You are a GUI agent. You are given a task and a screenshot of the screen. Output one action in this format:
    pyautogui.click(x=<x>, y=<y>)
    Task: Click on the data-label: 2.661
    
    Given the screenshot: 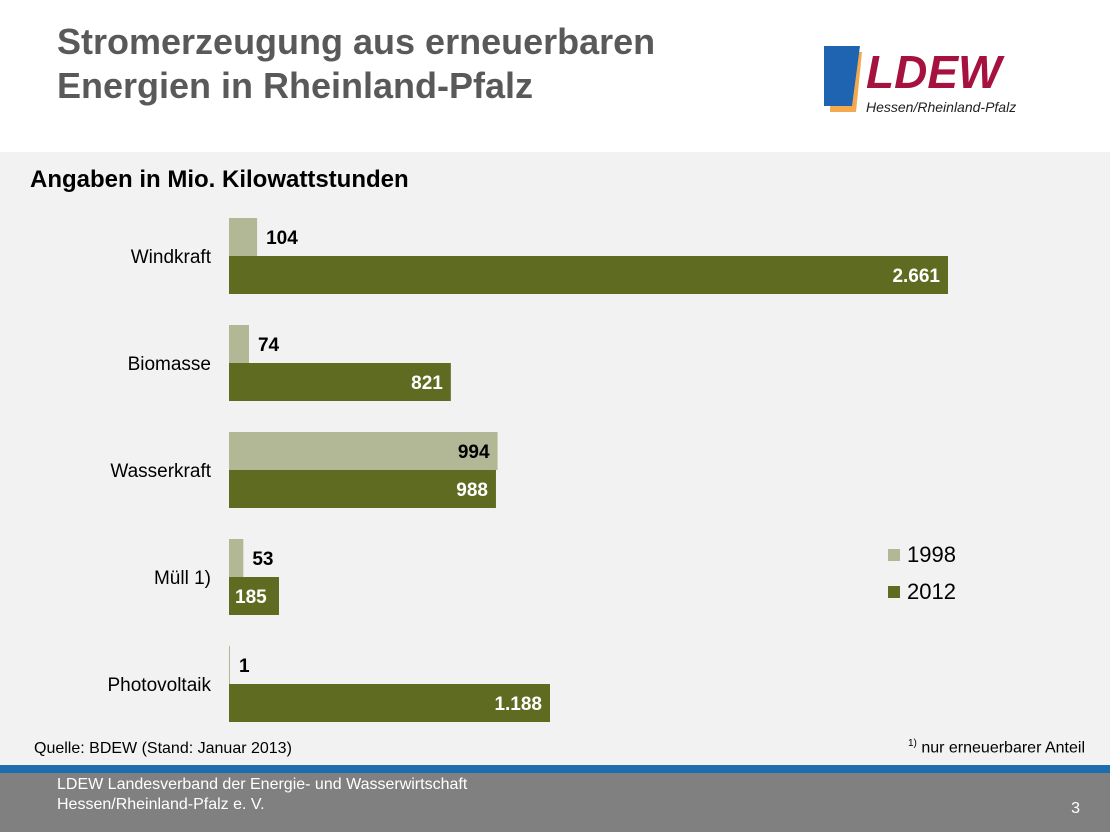 What is the action you would take?
    pyautogui.click(x=916, y=276)
    